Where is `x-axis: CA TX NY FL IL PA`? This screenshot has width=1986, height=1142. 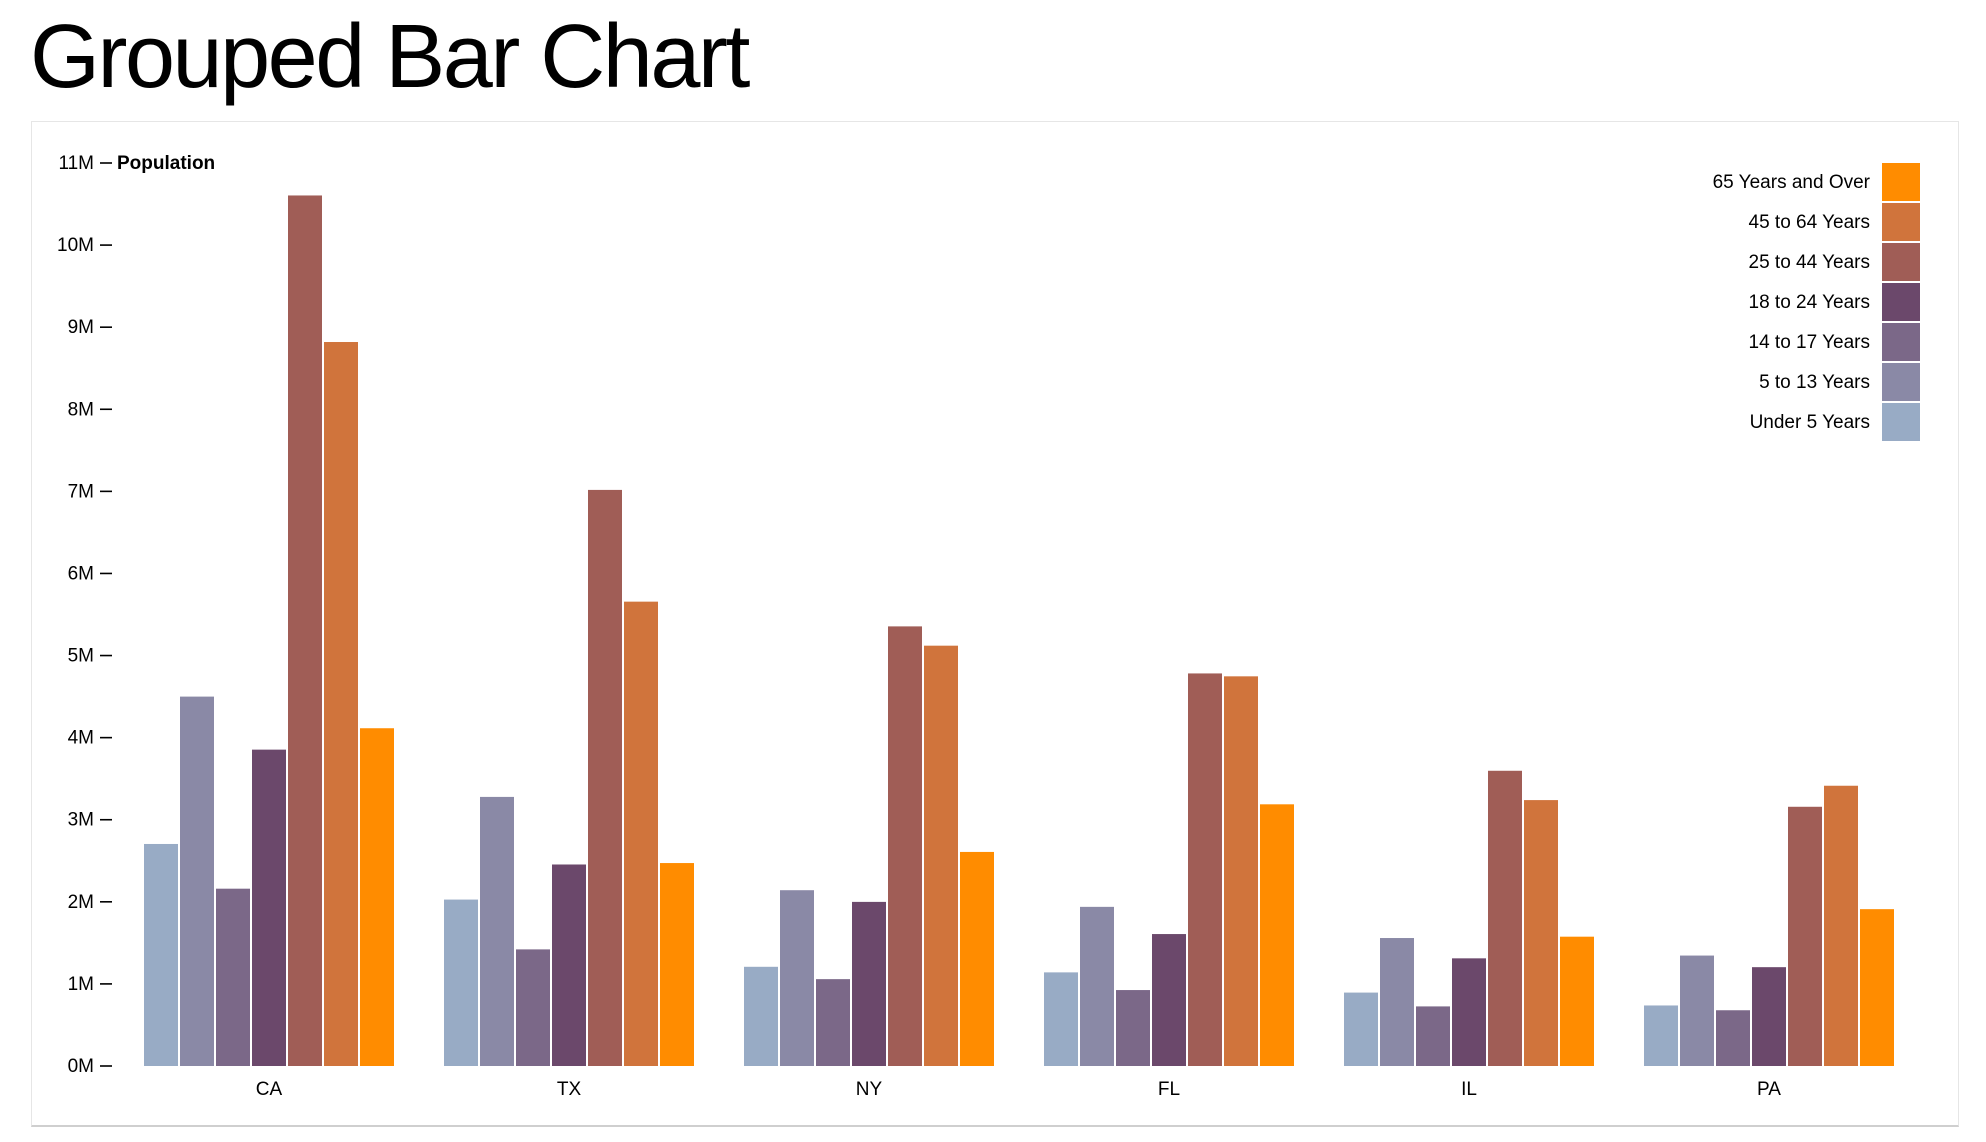
x-axis: CA TX NY FL IL PA is located at coordinates (1018, 1089).